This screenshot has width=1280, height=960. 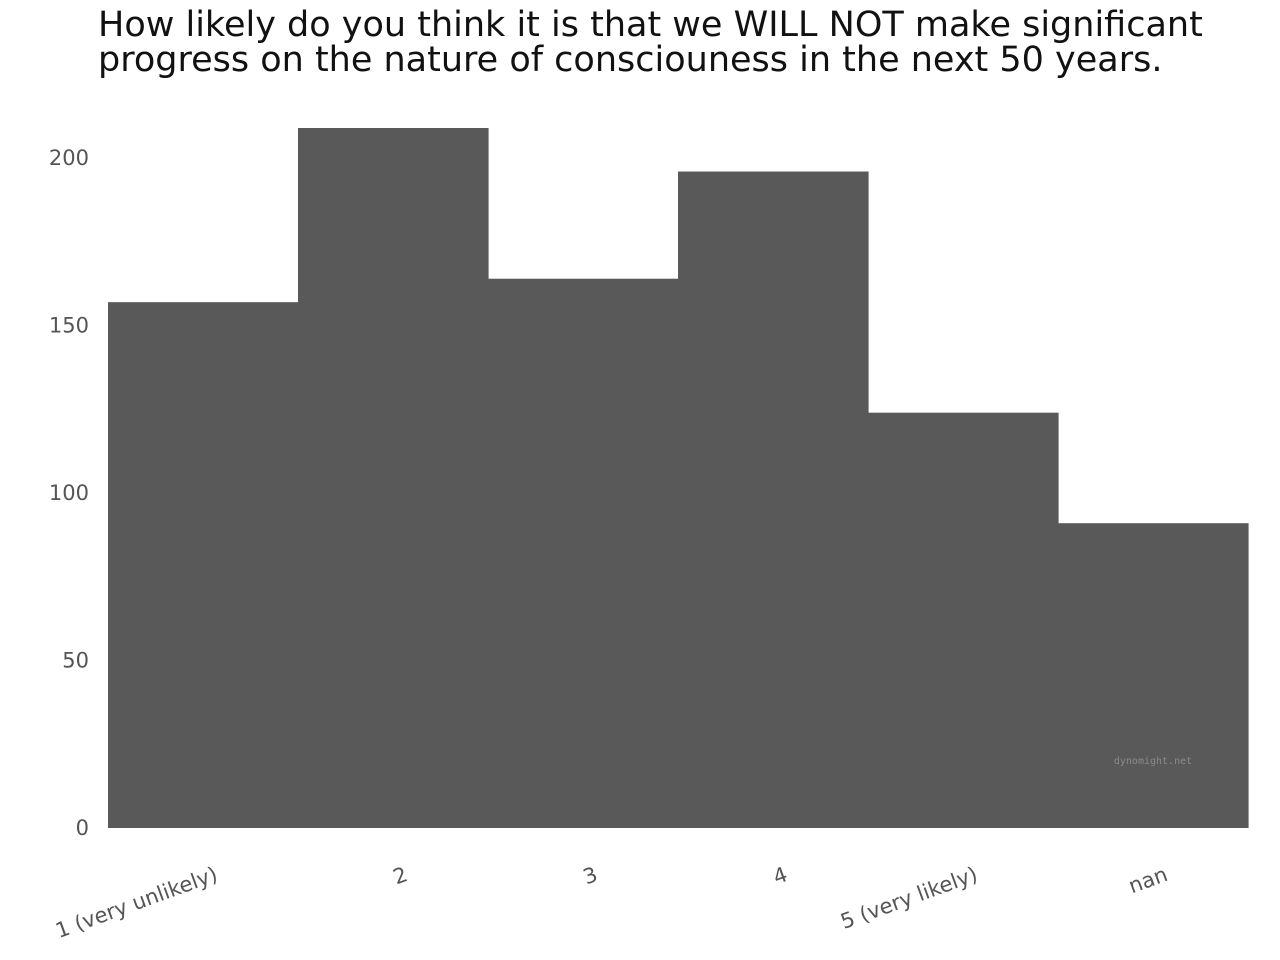 I want to click on x-tick-label: nan, so click(x=1147, y=880).